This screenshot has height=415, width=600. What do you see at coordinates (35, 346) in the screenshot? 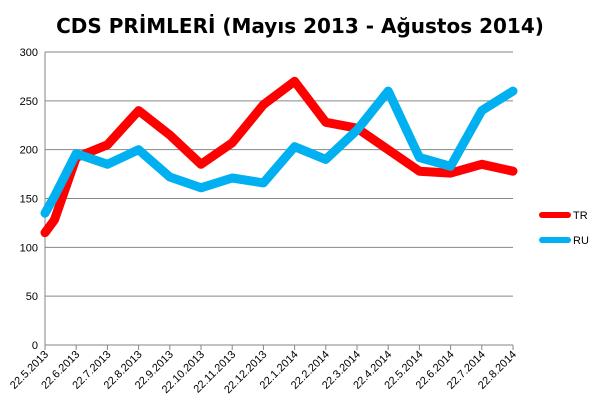
I see `y-tick-label: 0` at bounding box center [35, 346].